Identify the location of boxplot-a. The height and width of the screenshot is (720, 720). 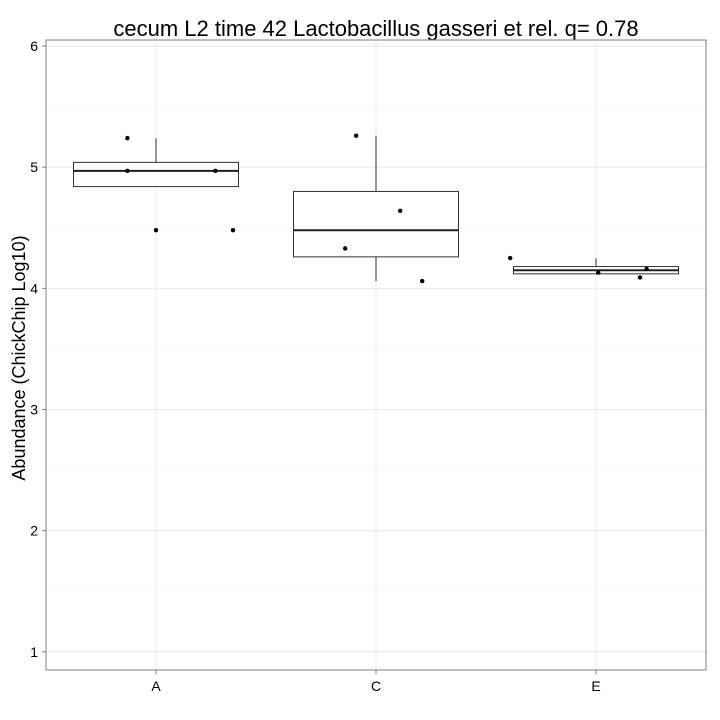
(156, 163).